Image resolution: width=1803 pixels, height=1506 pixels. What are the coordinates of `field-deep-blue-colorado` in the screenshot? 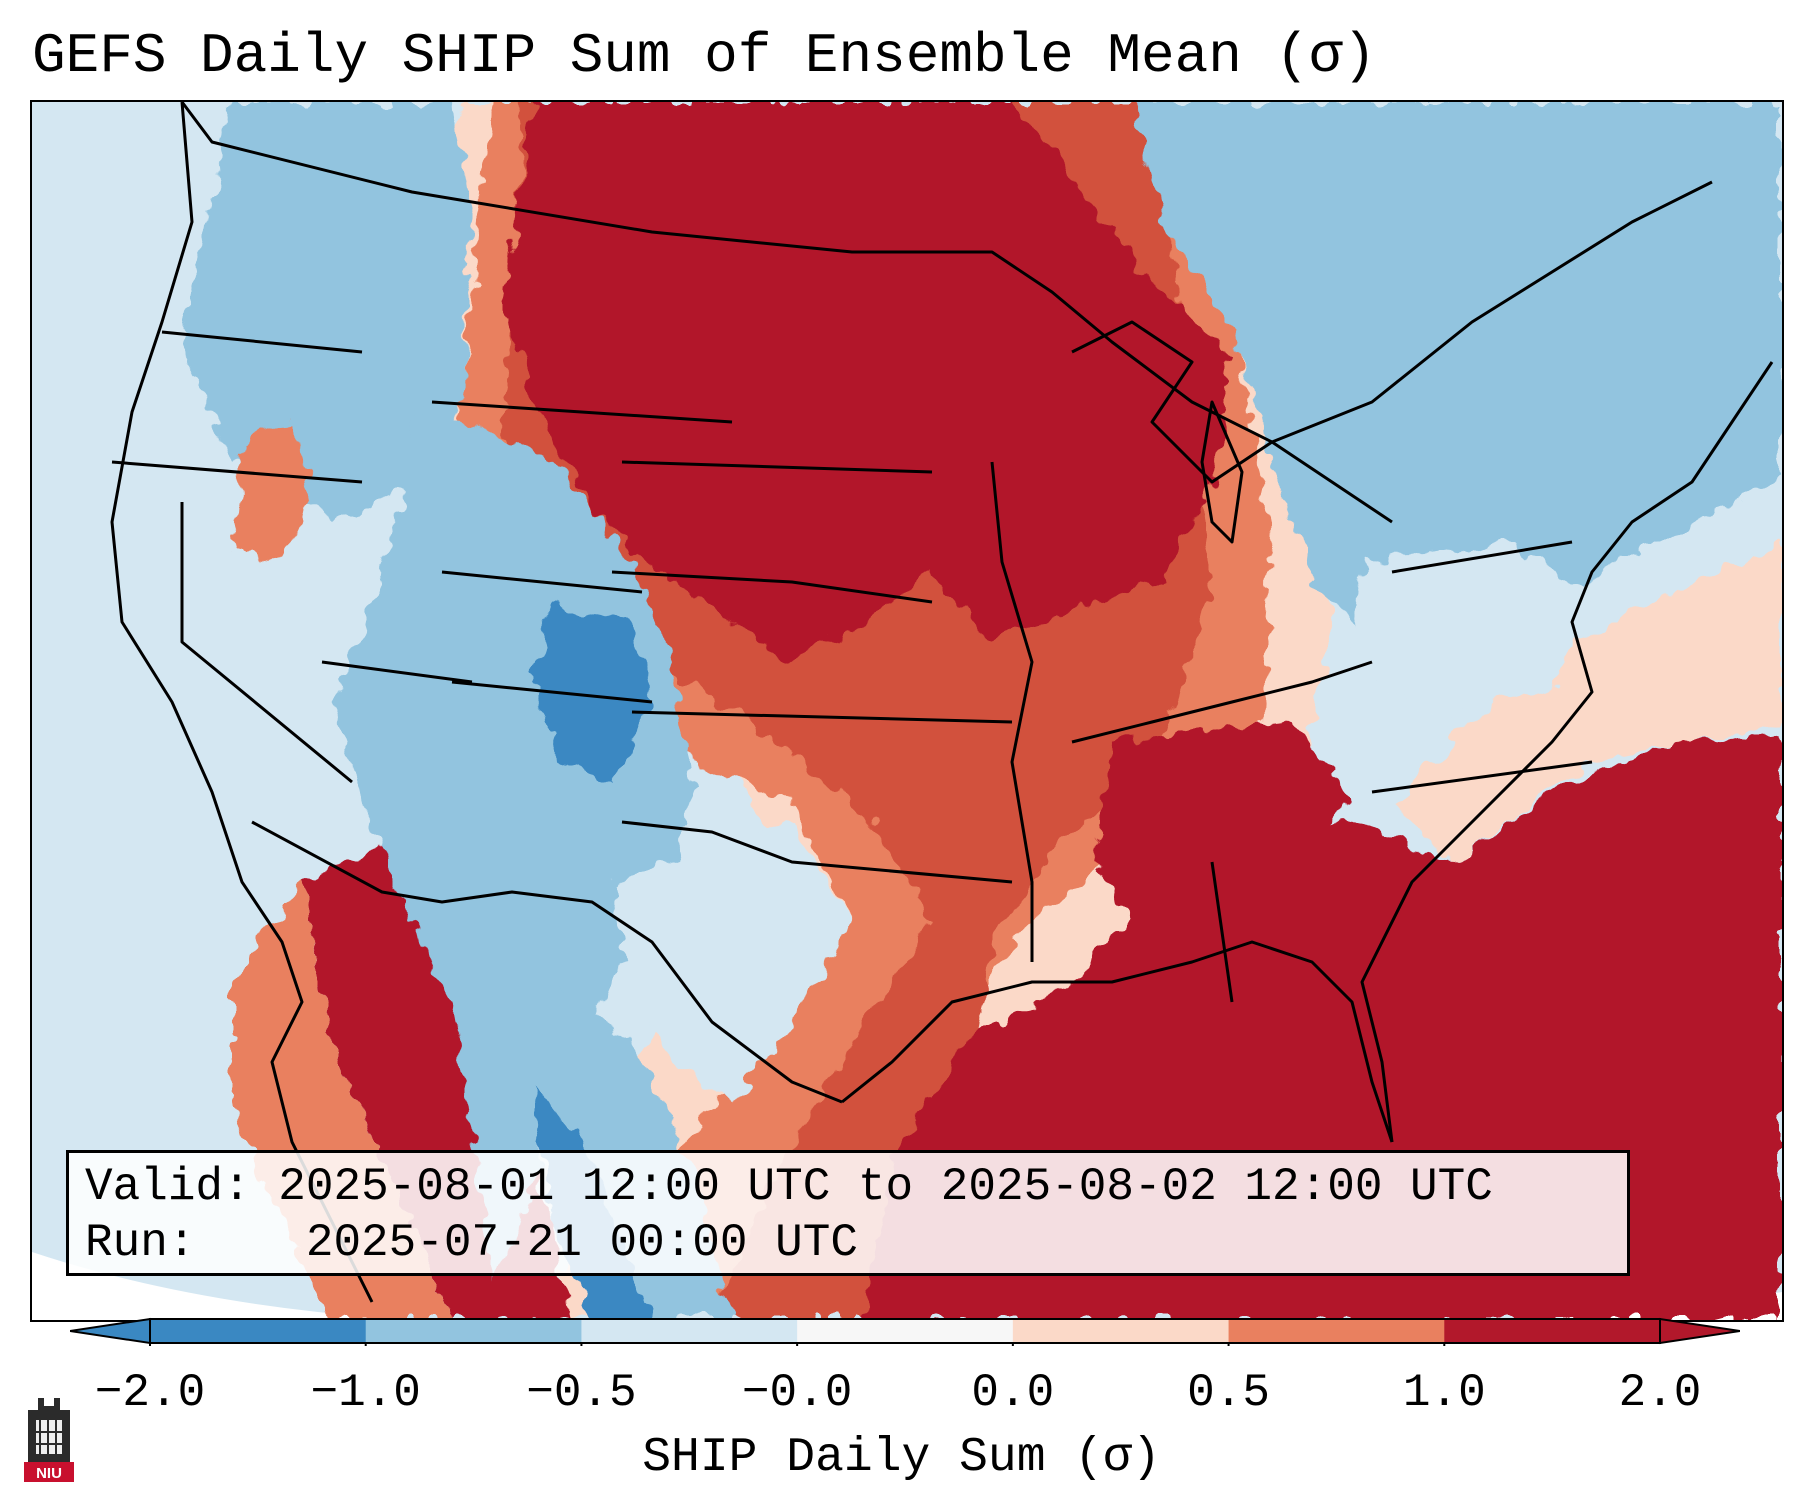 It's located at (592, 692).